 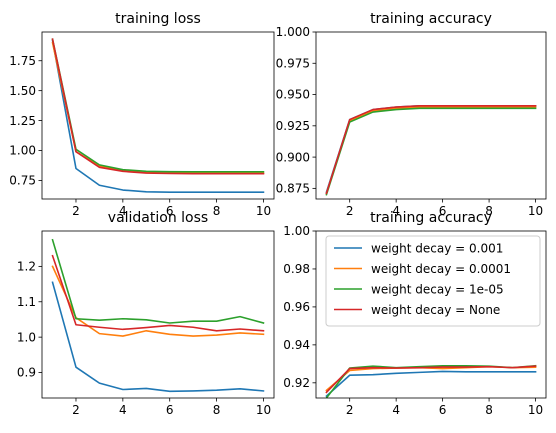 I want to click on panel-1-series-group, so click(x=158, y=115).